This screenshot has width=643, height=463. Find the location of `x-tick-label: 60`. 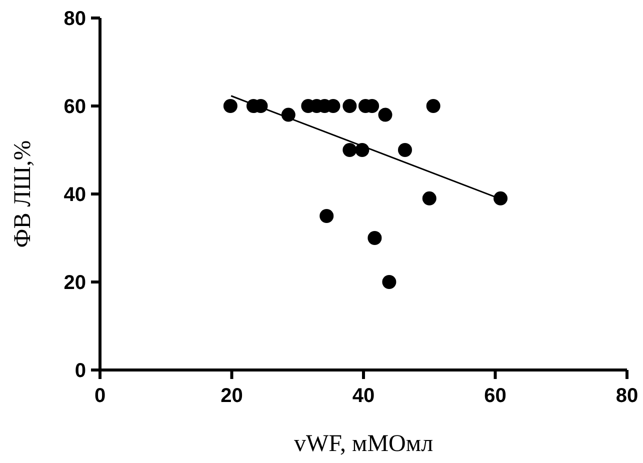

x-tick-label: 60 is located at coordinates (495, 396).